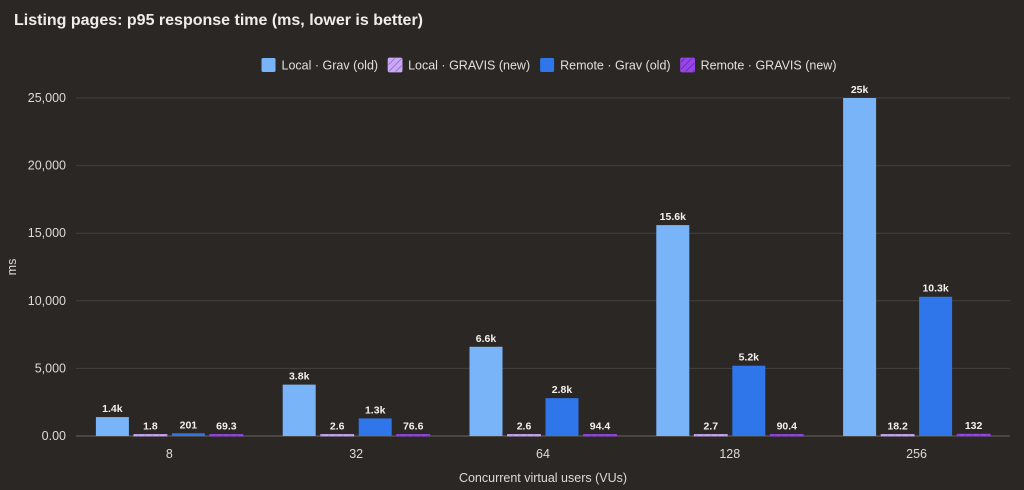  What do you see at coordinates (356, 454) in the screenshot?
I see `x-tick-label: 32` at bounding box center [356, 454].